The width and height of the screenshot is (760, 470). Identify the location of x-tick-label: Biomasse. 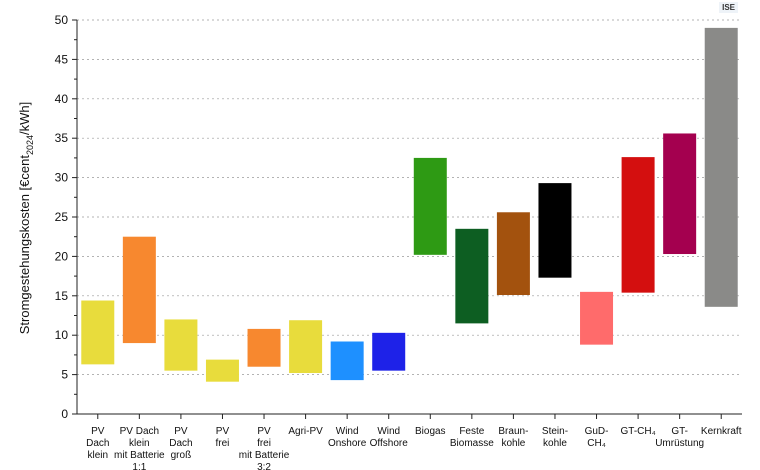
(472, 443).